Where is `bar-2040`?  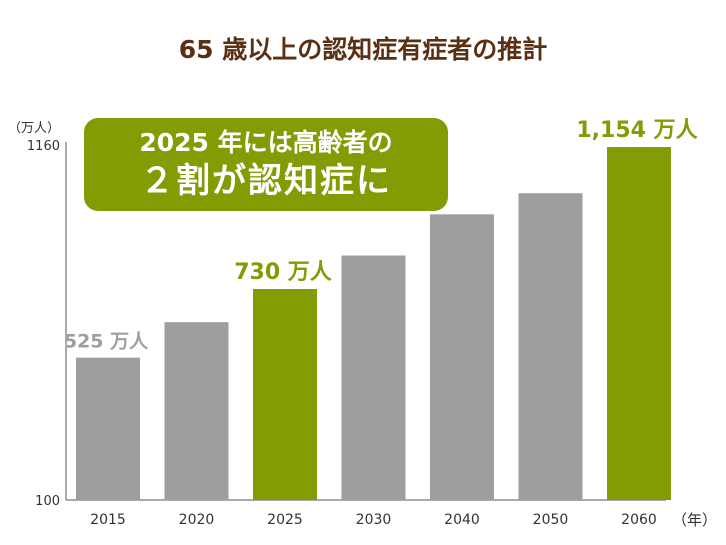 bar-2040 is located at coordinates (462, 357).